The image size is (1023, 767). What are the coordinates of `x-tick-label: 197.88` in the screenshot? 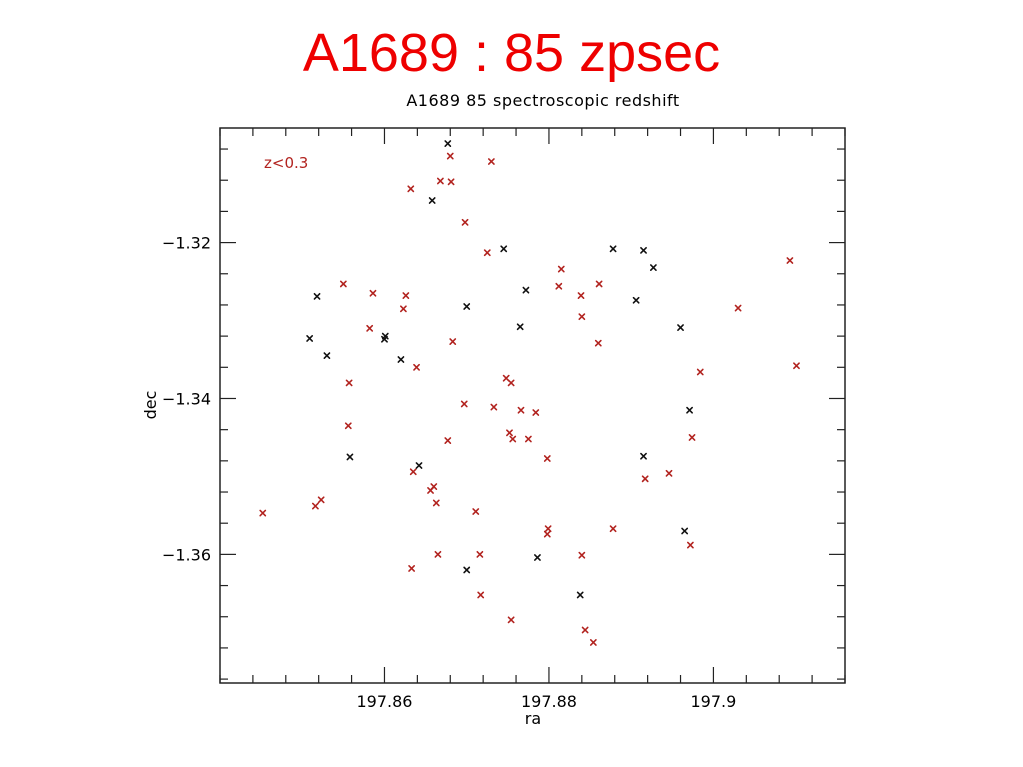 It's located at (549, 701).